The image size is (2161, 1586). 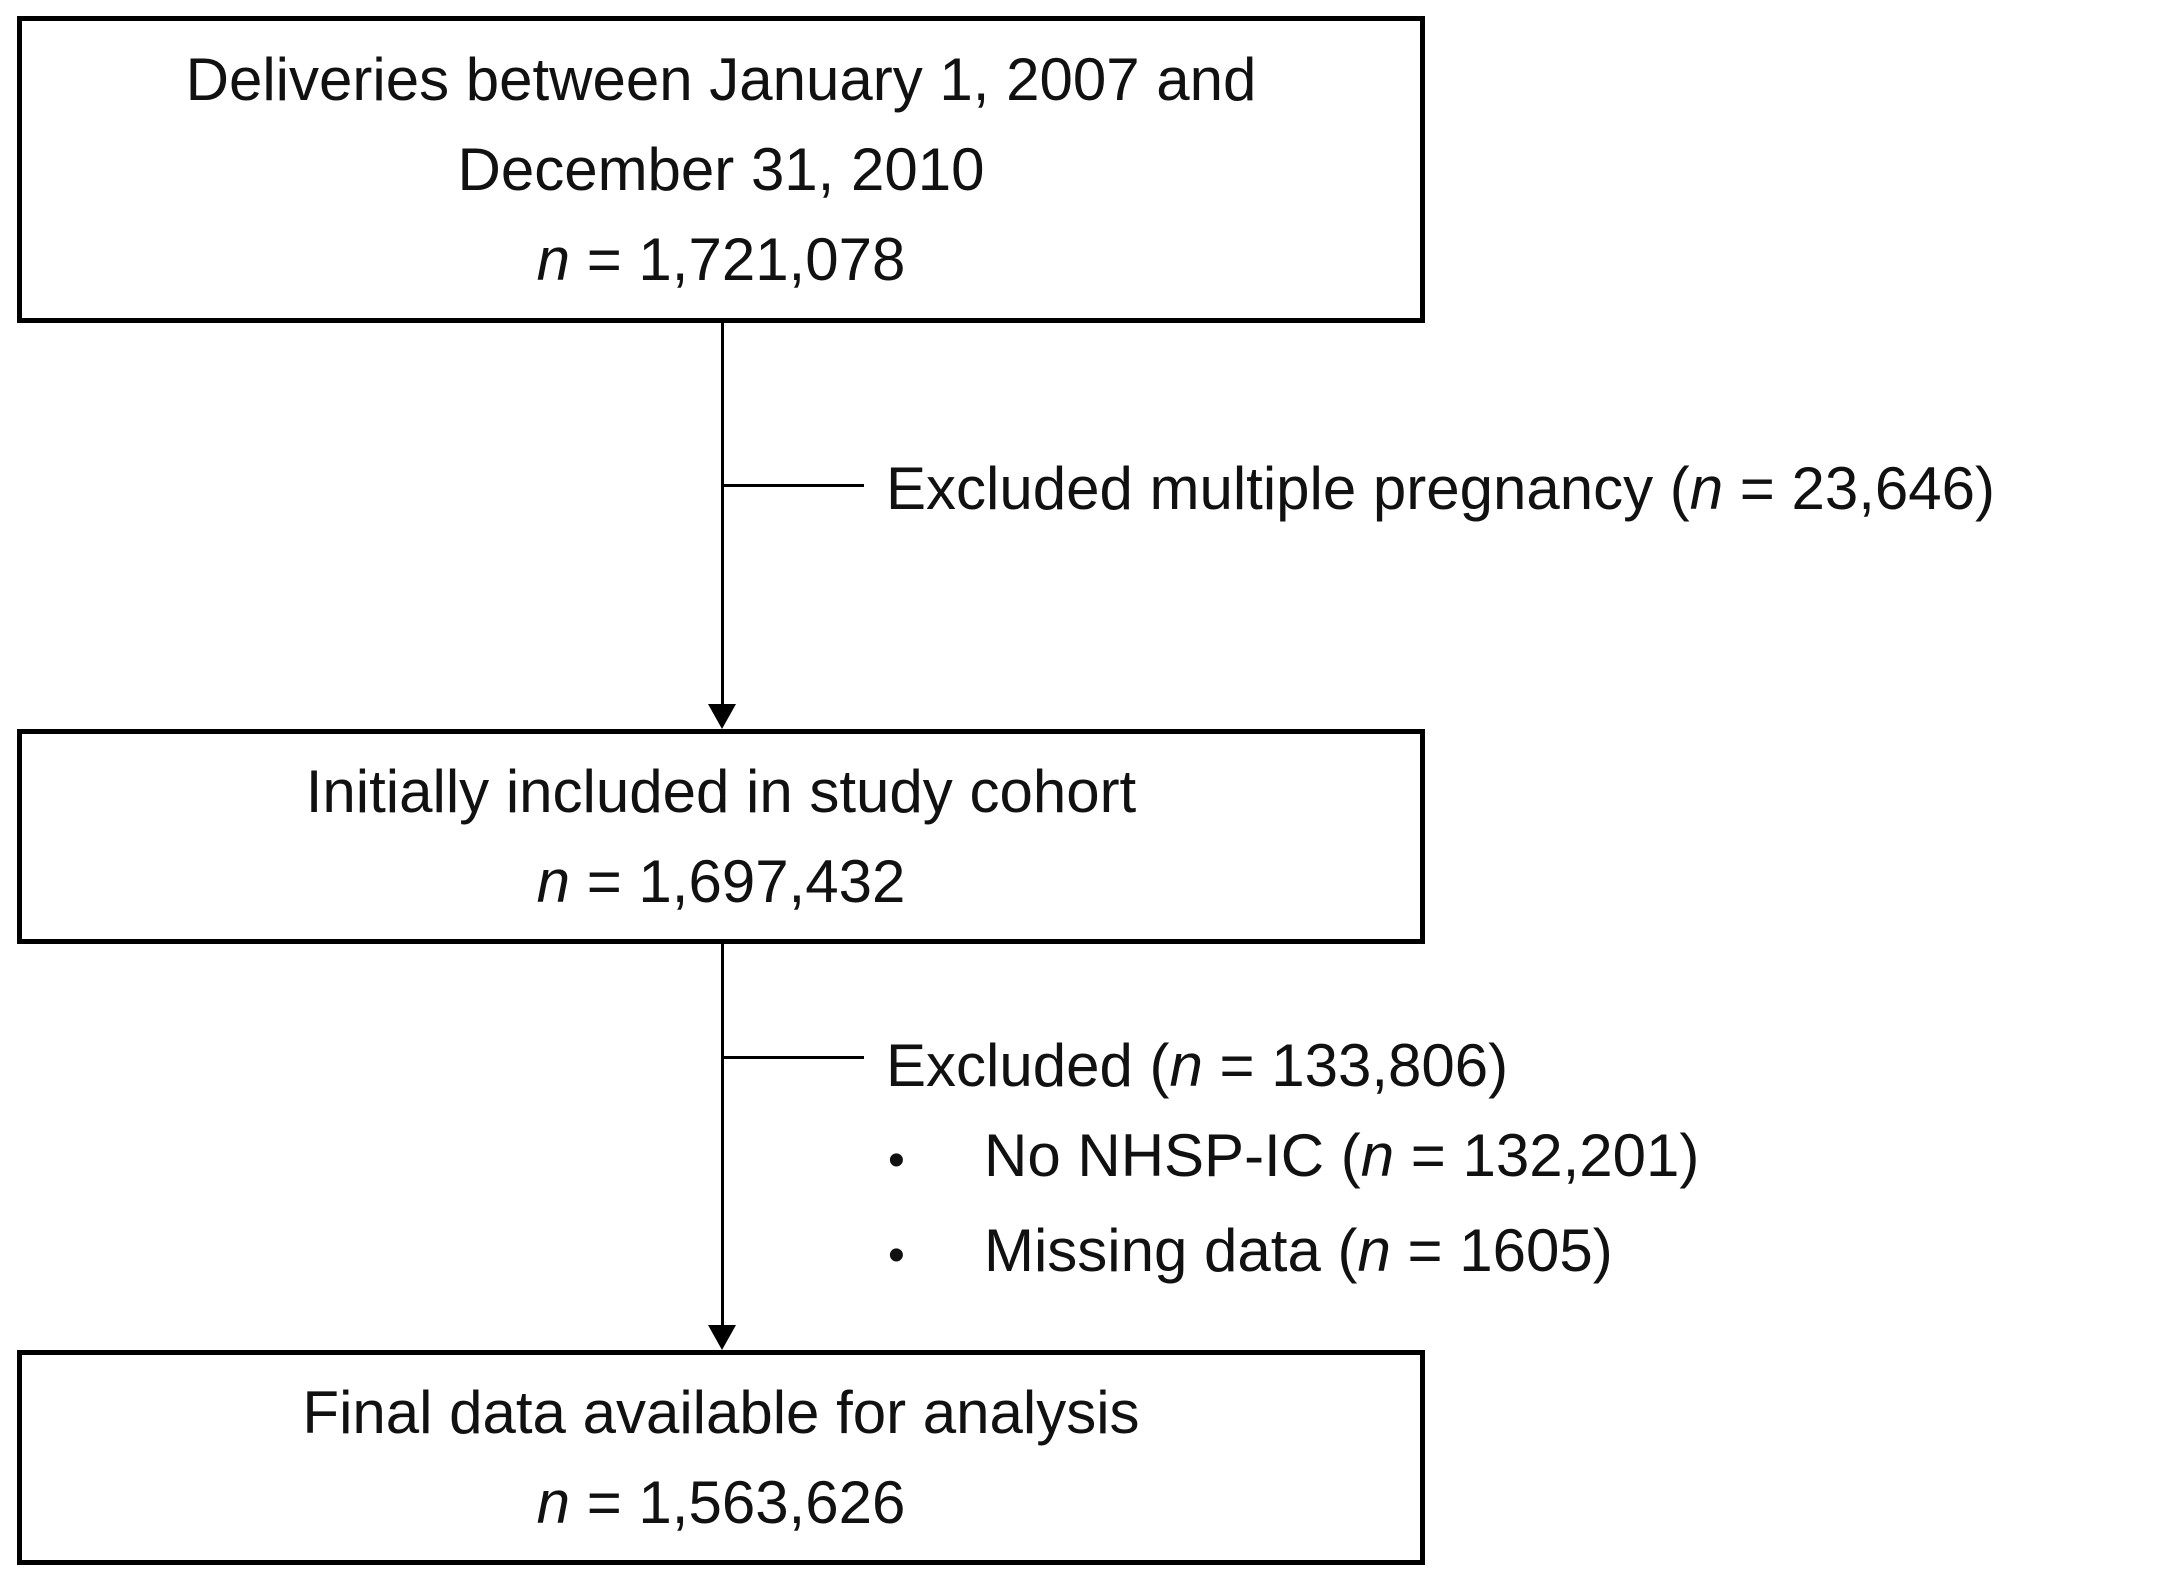 I want to click on bullet-text-before: Missing data (, so click(x=1171, y=1250).